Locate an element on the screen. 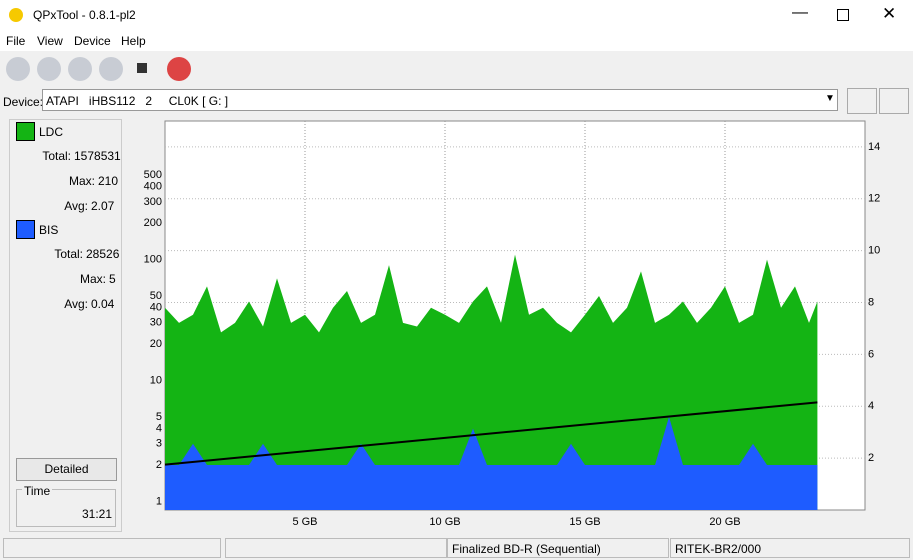 This screenshot has width=913, height=560. y2-tick-label: 2 is located at coordinates (871, 458).